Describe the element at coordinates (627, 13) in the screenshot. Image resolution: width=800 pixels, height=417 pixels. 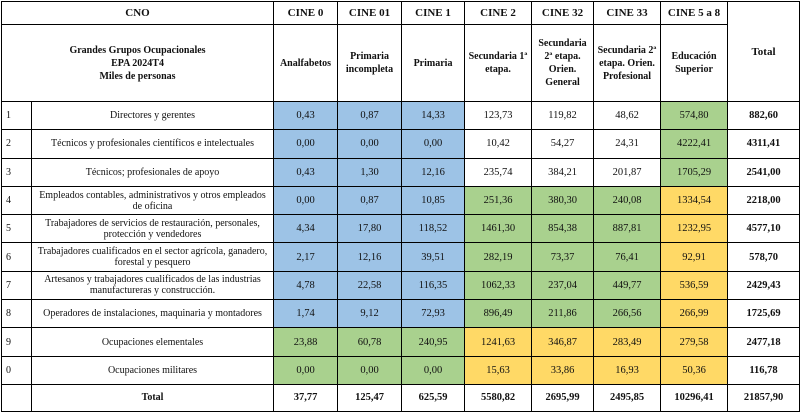
I see `col-header-cine33: CINE 33` at that location.